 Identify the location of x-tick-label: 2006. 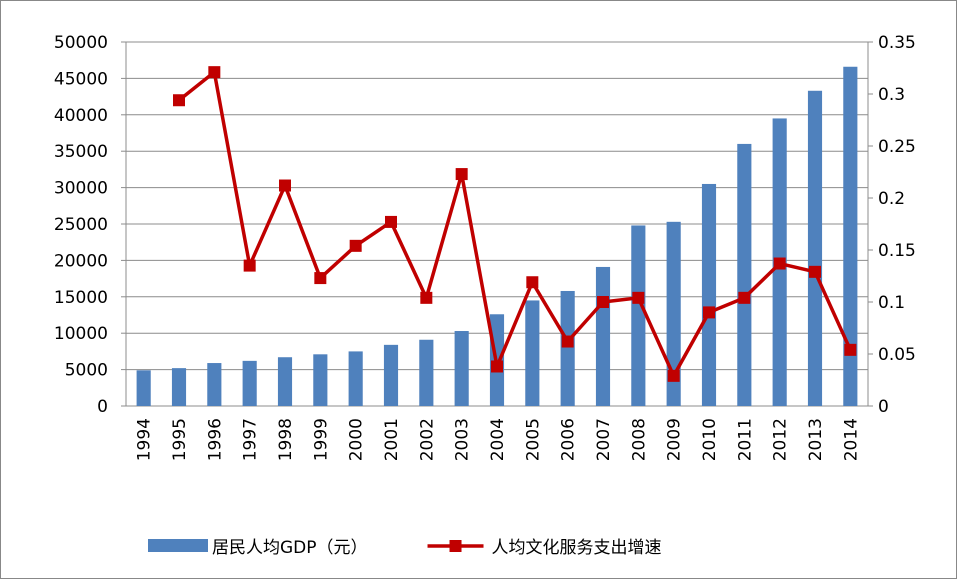
(569, 439).